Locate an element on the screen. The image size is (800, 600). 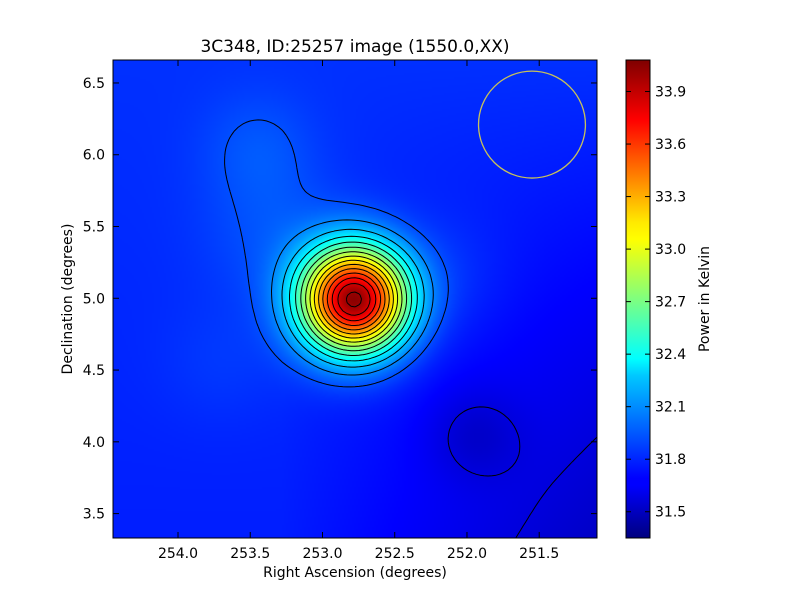
beam-circle is located at coordinates (532, 124).